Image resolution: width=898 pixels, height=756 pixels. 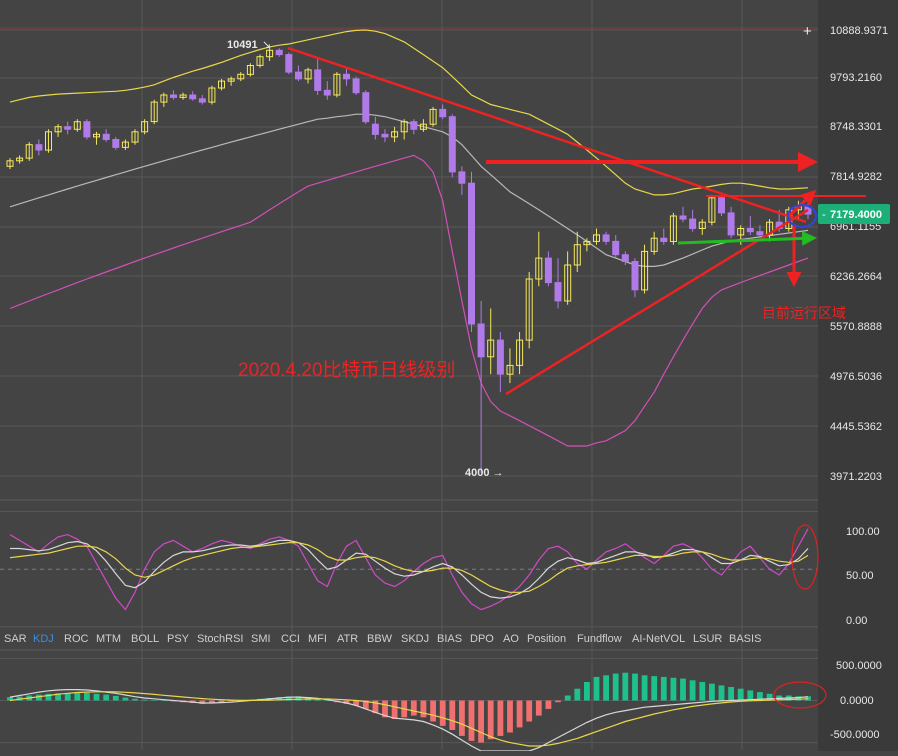 What do you see at coordinates (348, 639) in the screenshot?
I see `indicator-tab-atr: ATR` at bounding box center [348, 639].